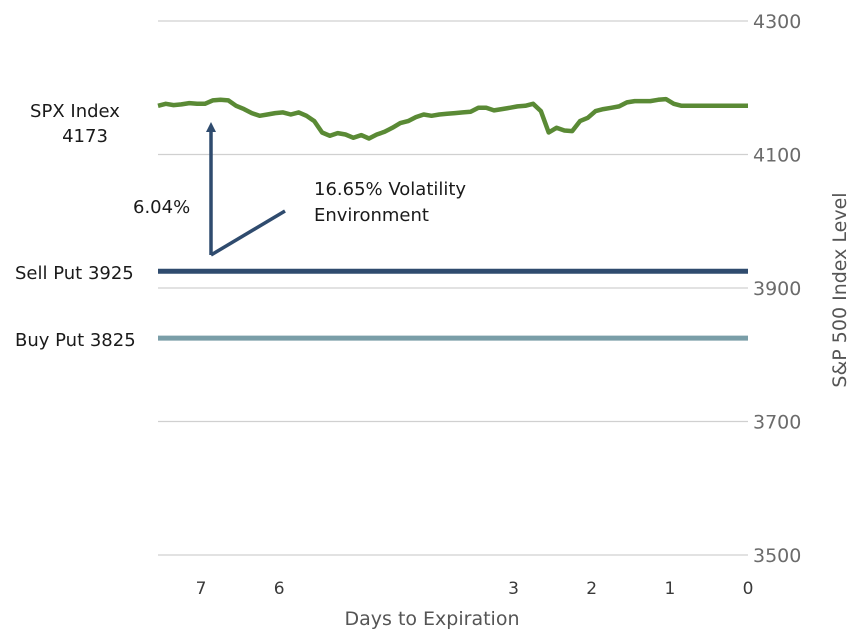 This screenshot has height=630, width=852. I want to click on x-tick-label-2: 2, so click(591, 589).